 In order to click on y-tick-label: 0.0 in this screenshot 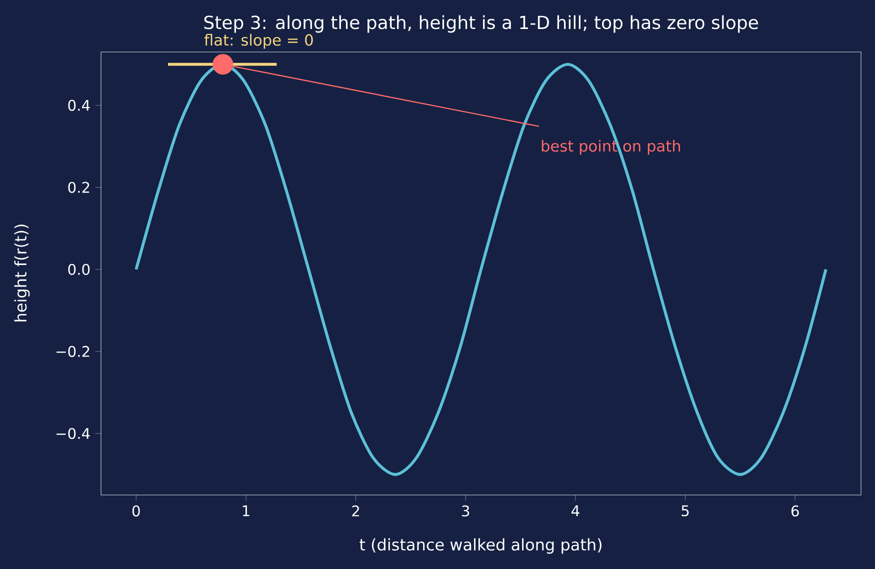, I will do `click(79, 269)`.